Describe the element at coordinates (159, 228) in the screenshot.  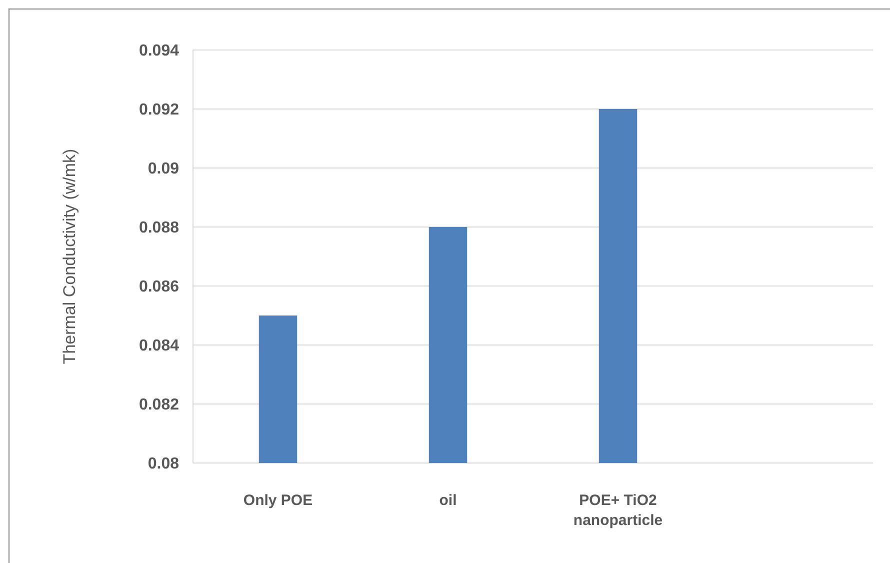
I see `y-tick-label: 0.088` at that location.